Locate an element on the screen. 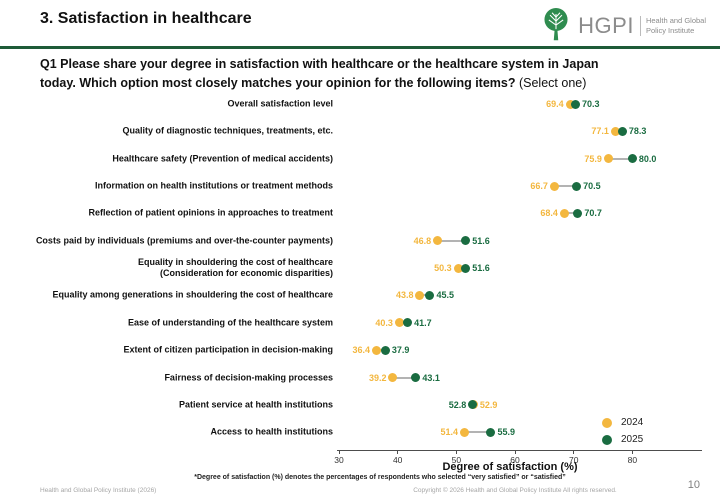 This screenshot has width=720, height=498. legend-item-2024: 2024 is located at coordinates (622, 422).